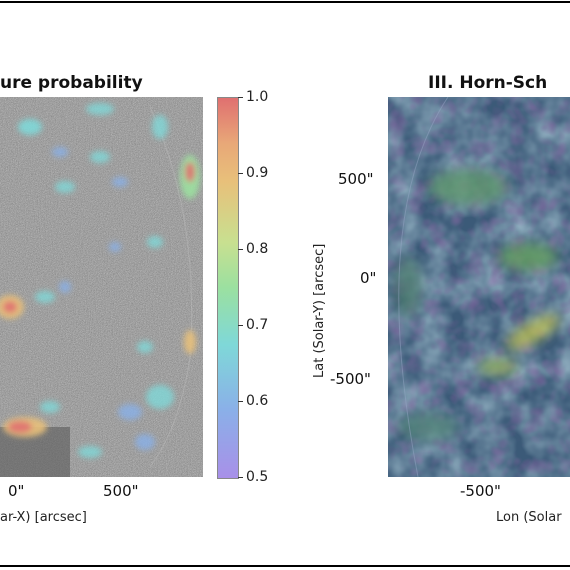 The width and height of the screenshot is (570, 570). What do you see at coordinates (43, 517) in the screenshot?
I see `left-x-axis-label: ar-X) [arcsec]` at bounding box center [43, 517].